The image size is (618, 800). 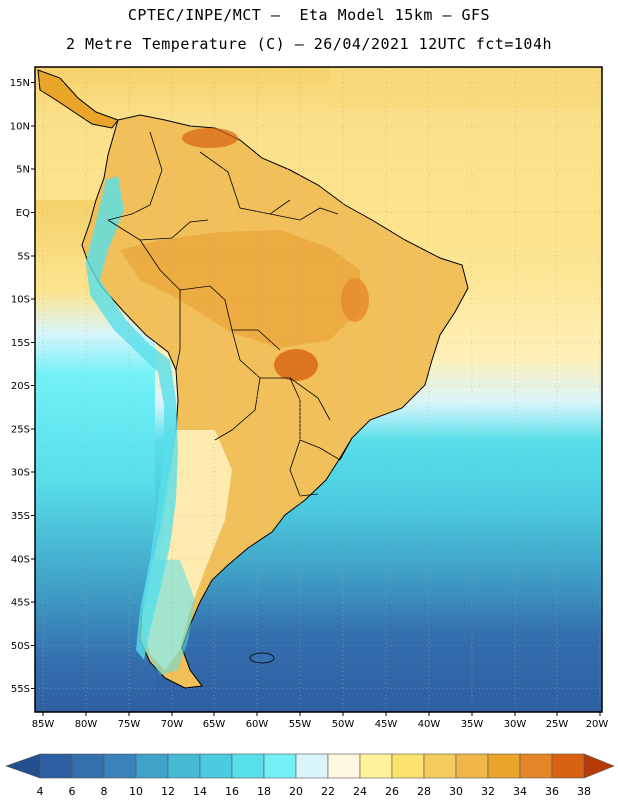 I want to click on colorbar-label: 34, so click(x=520, y=791).